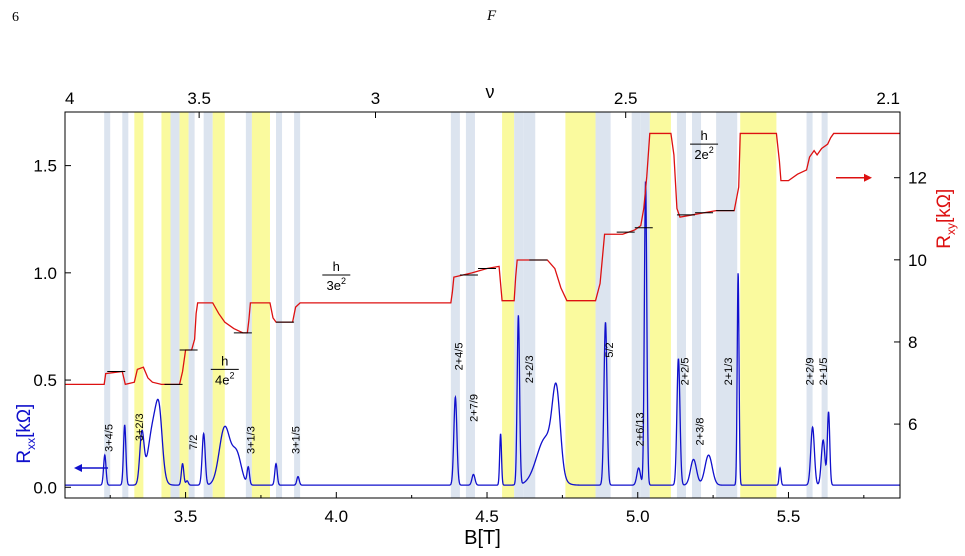 The image size is (965, 556). What do you see at coordinates (26, 434) in the screenshot?
I see `left-axis-label: Rxx[kΩ]` at bounding box center [26, 434].